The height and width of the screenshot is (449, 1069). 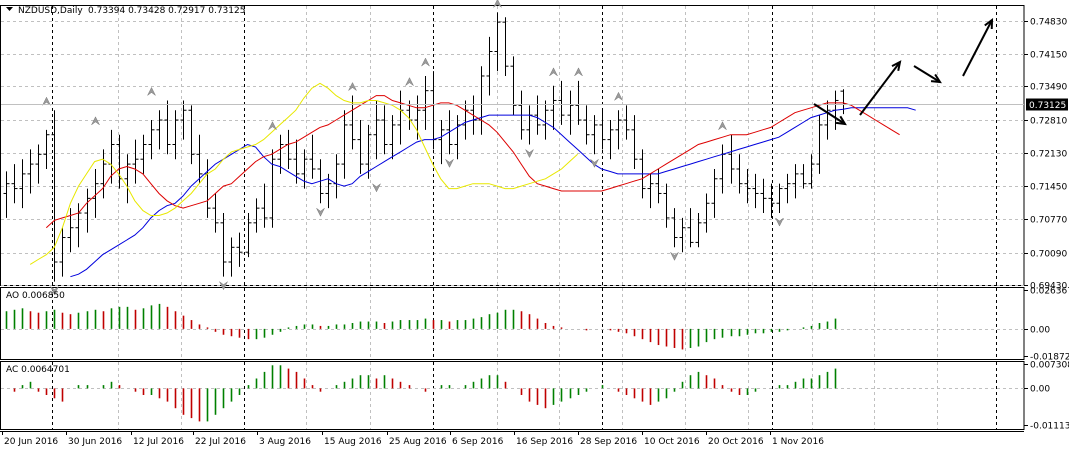 I want to click on forecast-arrow-head, so click(x=896, y=66).